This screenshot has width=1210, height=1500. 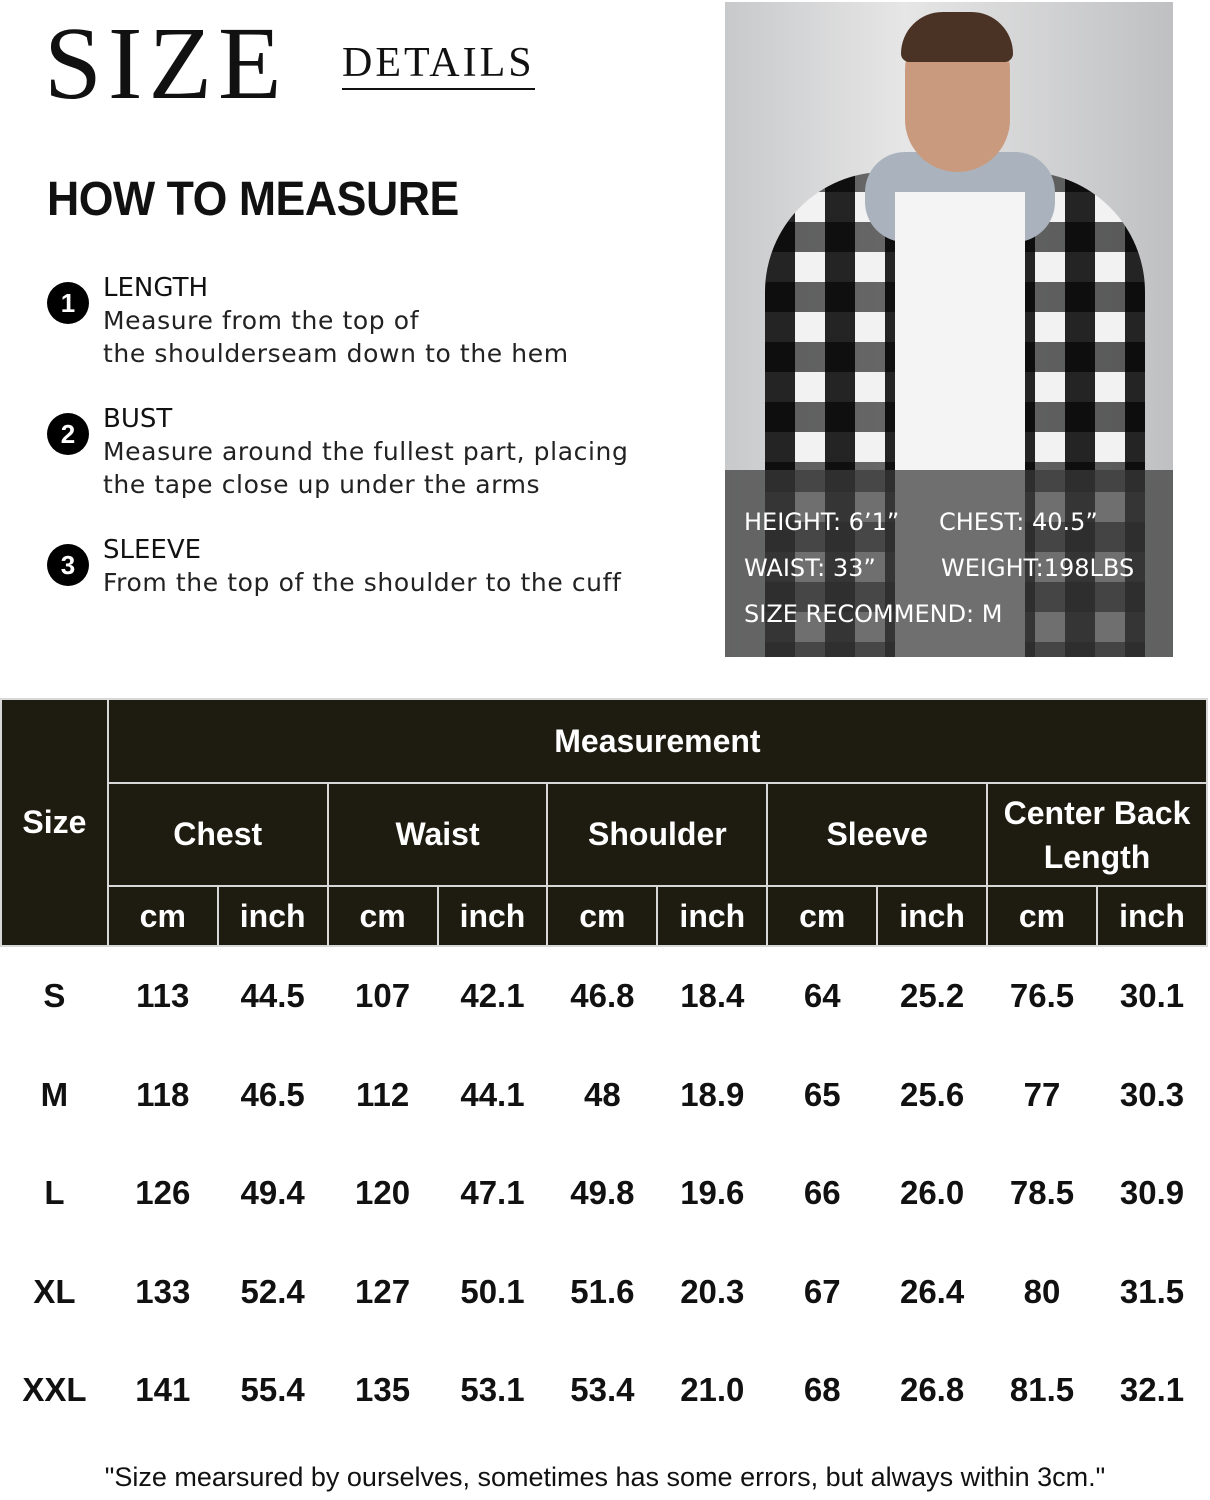 What do you see at coordinates (54, 1390) in the screenshot?
I see `size-cell: XXL` at bounding box center [54, 1390].